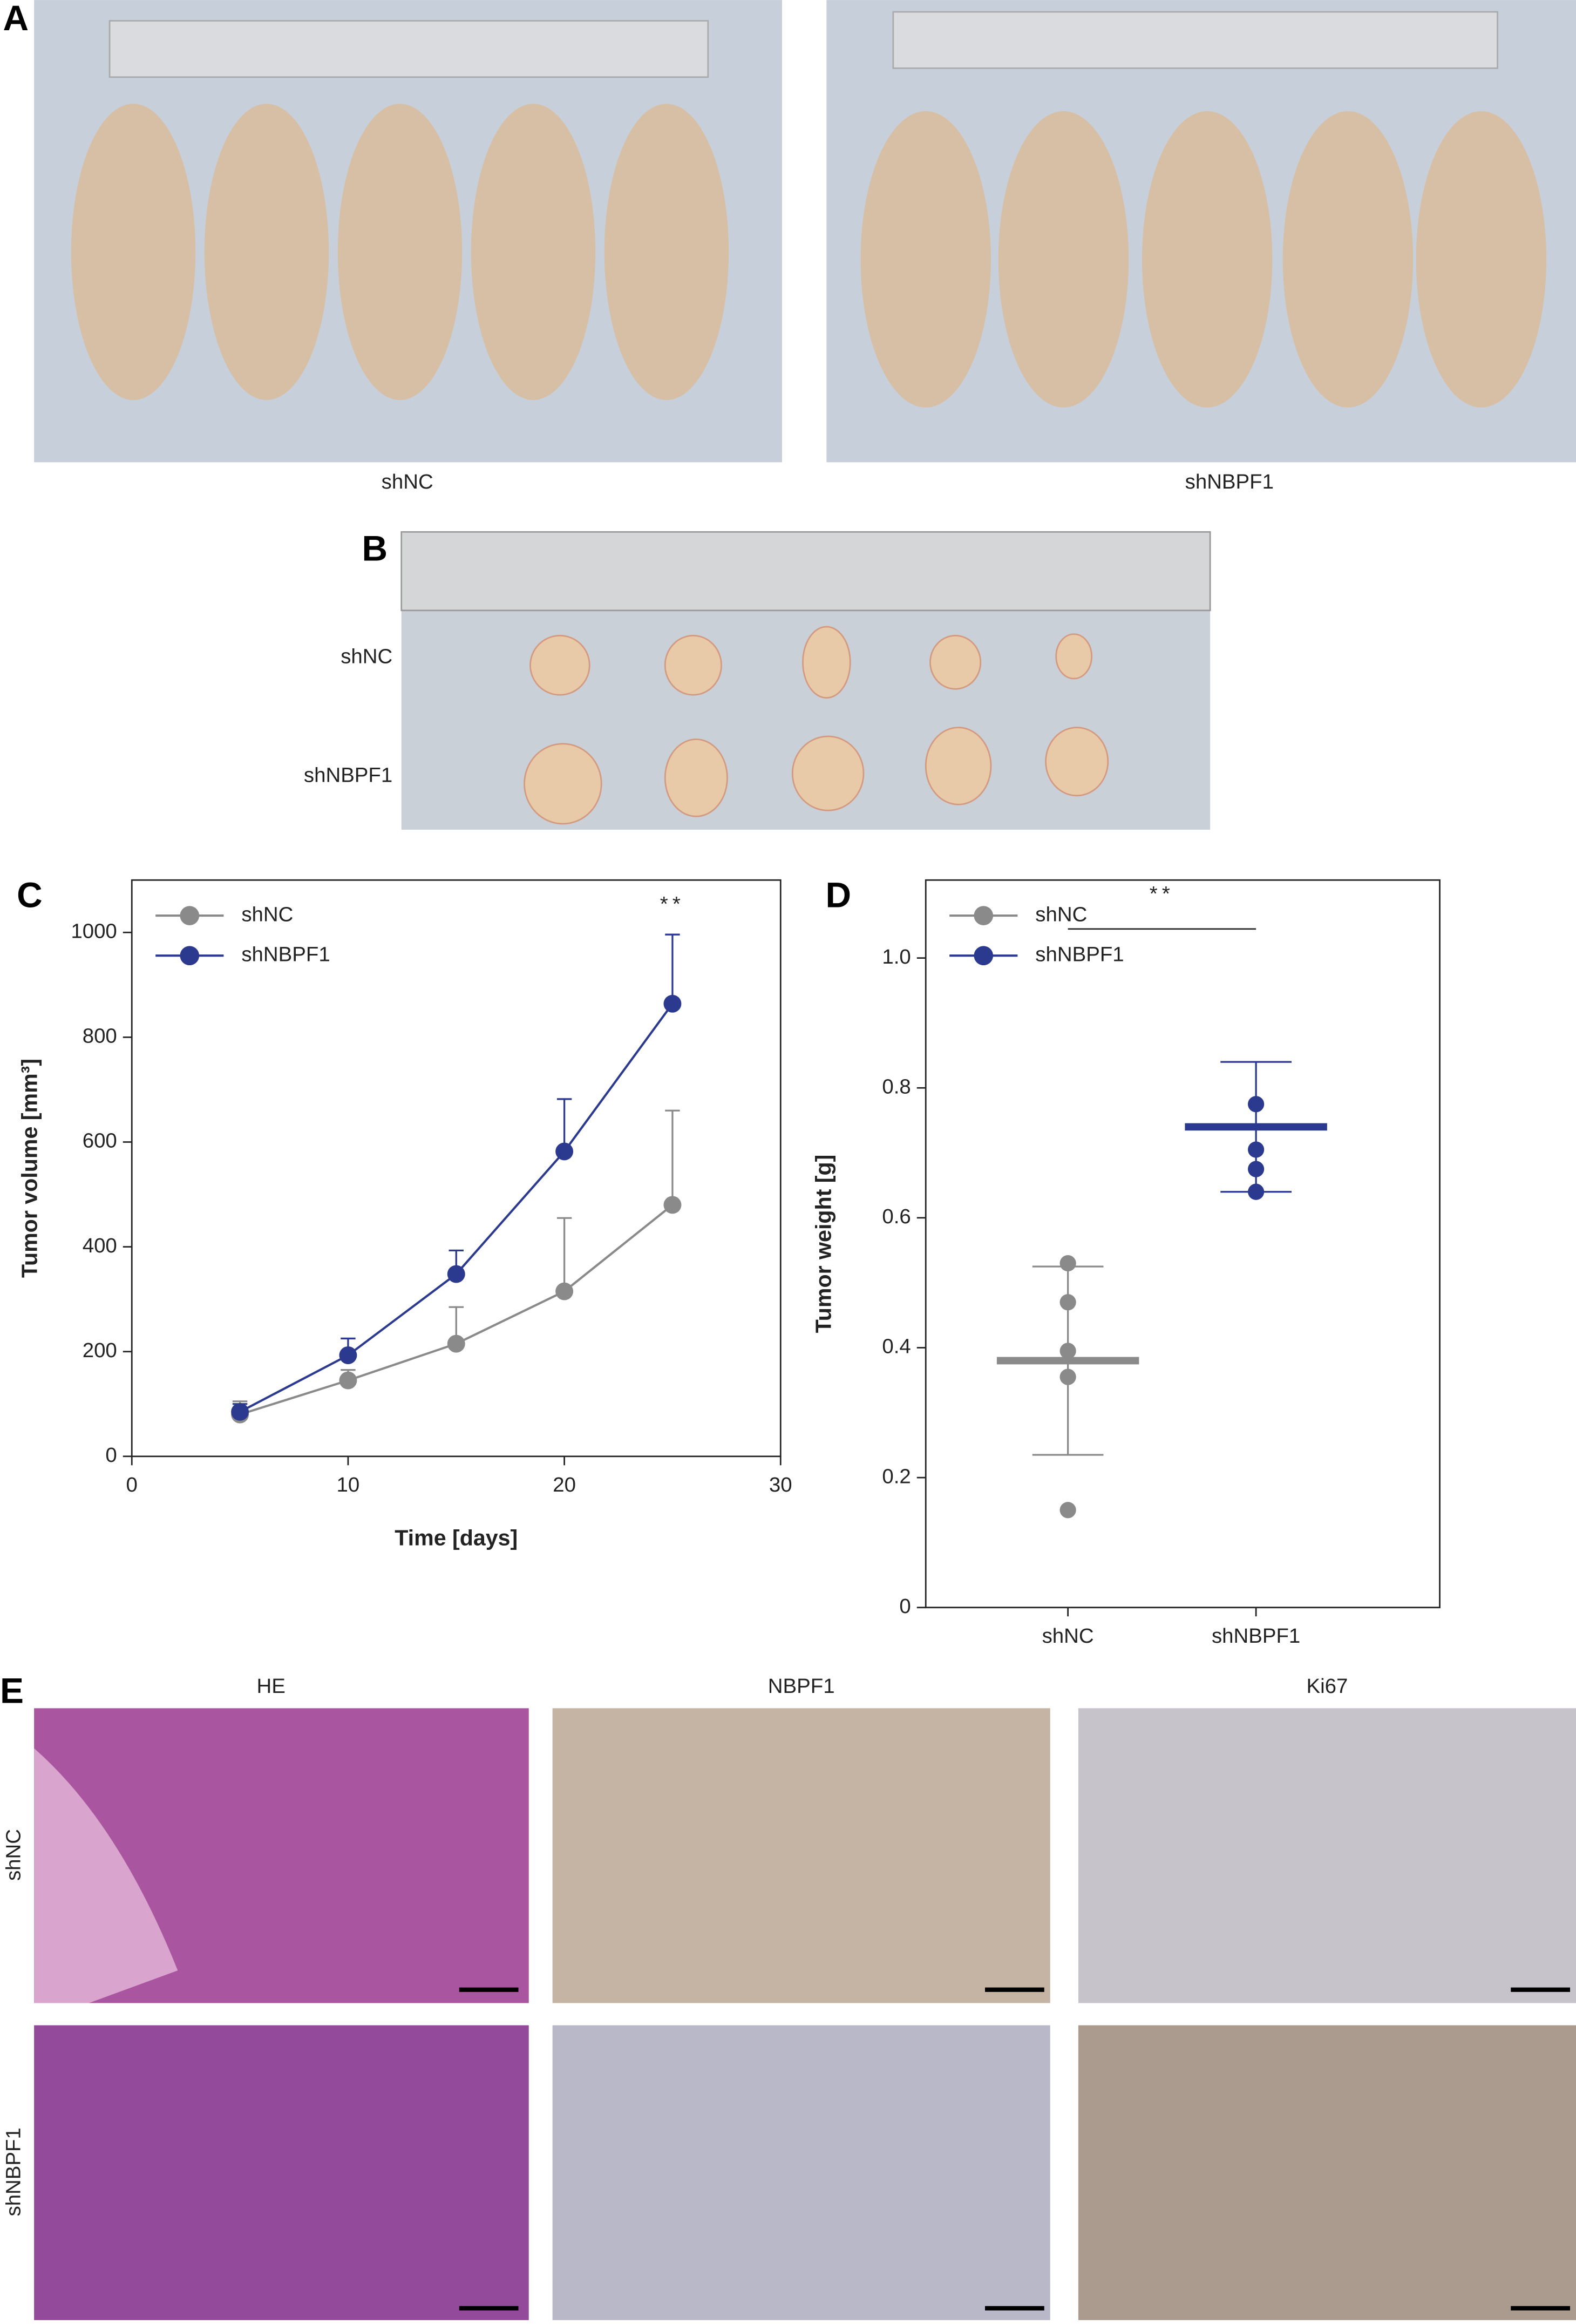 This screenshot has width=1576, height=2324. Describe the element at coordinates (100, 1141) in the screenshot. I see `y-tick-label: 600` at that location.